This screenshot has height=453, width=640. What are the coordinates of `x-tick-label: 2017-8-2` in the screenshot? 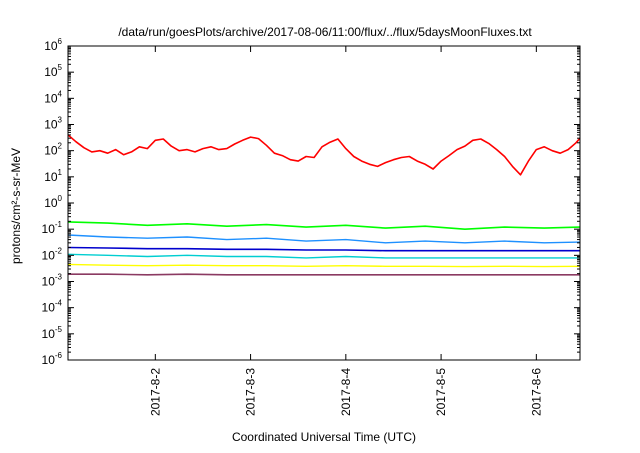 It's located at (155, 392).